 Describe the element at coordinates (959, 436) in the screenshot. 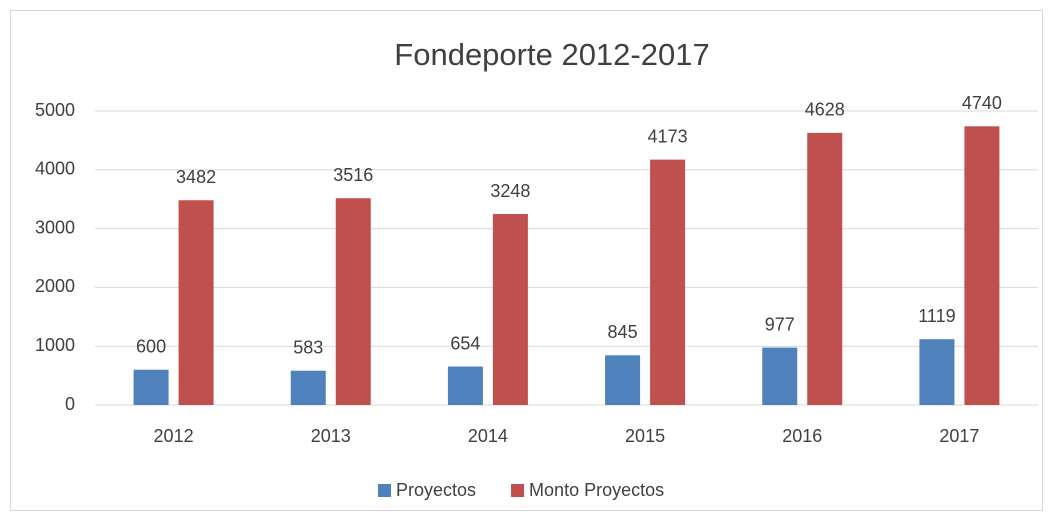

I see `x-tick-label: 2017` at that location.